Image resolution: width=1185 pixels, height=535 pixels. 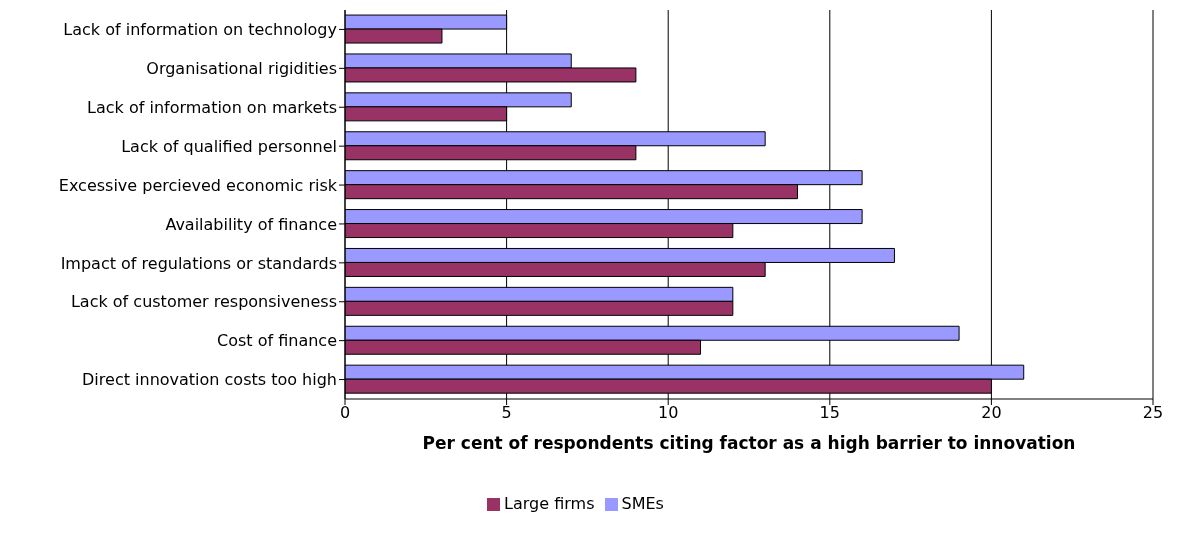 I want to click on y-tick-label: Availability of finance, so click(x=251, y=224).